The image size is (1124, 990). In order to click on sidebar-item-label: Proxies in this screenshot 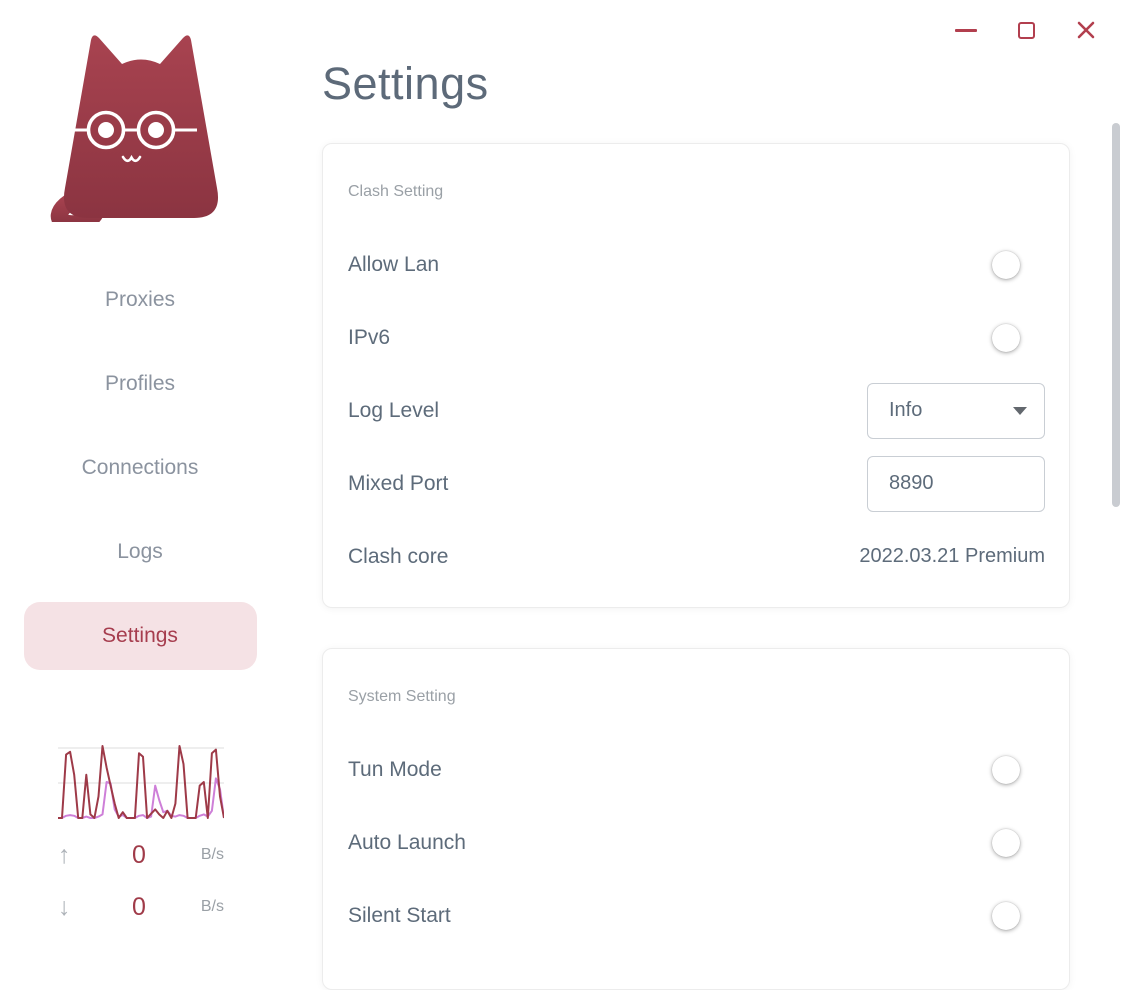, I will do `click(140, 299)`.